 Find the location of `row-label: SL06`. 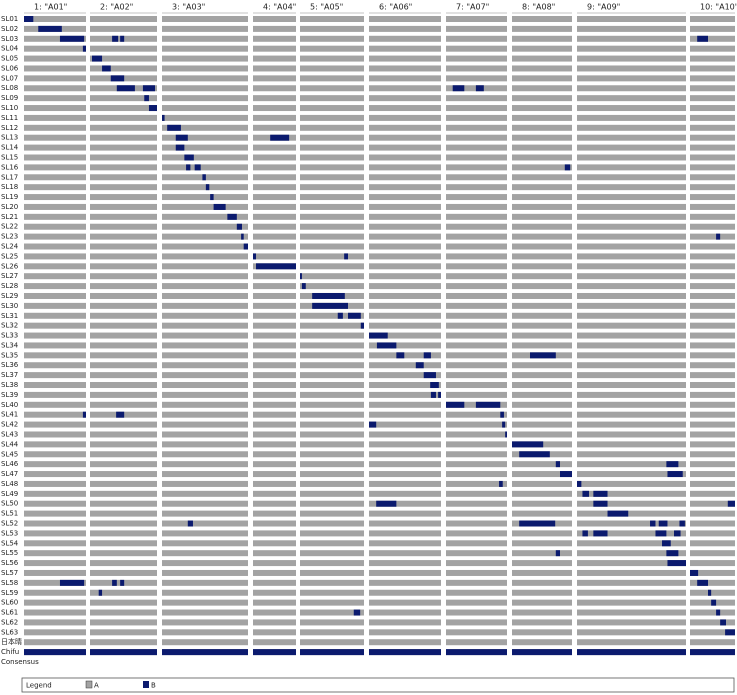

row-label: SL06 is located at coordinates (10, 68).